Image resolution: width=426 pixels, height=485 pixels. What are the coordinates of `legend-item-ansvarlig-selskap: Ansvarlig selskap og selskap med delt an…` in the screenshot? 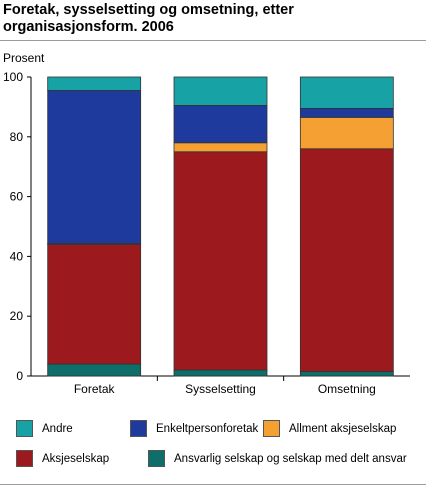 It's located at (277, 458).